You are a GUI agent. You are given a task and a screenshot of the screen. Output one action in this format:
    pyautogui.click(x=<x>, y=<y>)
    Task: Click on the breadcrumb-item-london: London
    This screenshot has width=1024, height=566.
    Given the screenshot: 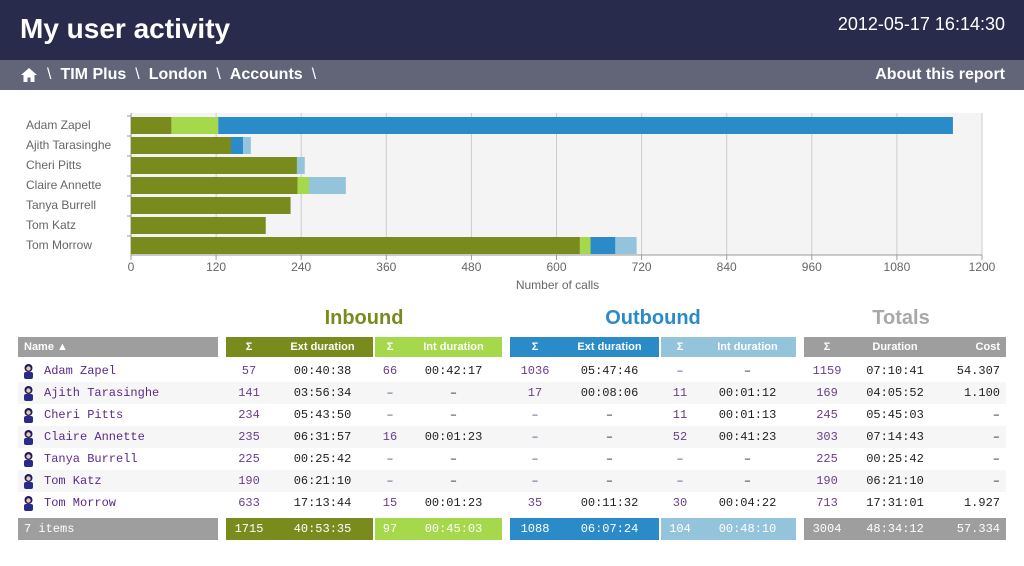 What is the action you would take?
    pyautogui.click(x=178, y=74)
    